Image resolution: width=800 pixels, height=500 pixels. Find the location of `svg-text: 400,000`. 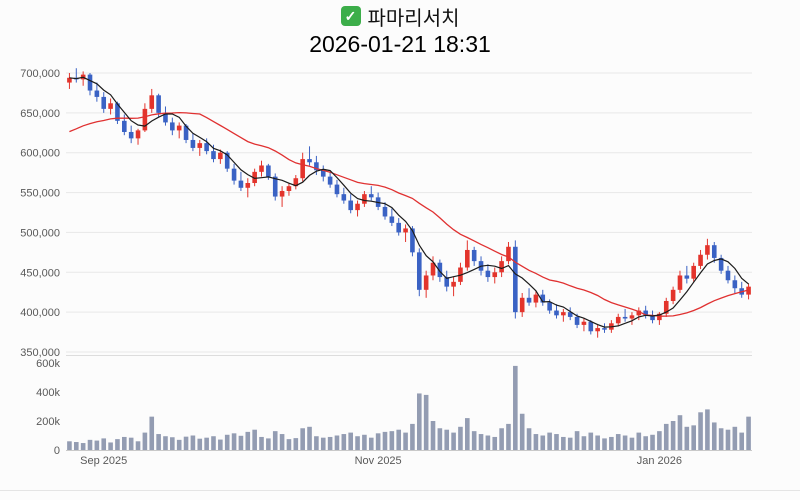

svg-text: 400,000 is located at coordinates (40, 313).